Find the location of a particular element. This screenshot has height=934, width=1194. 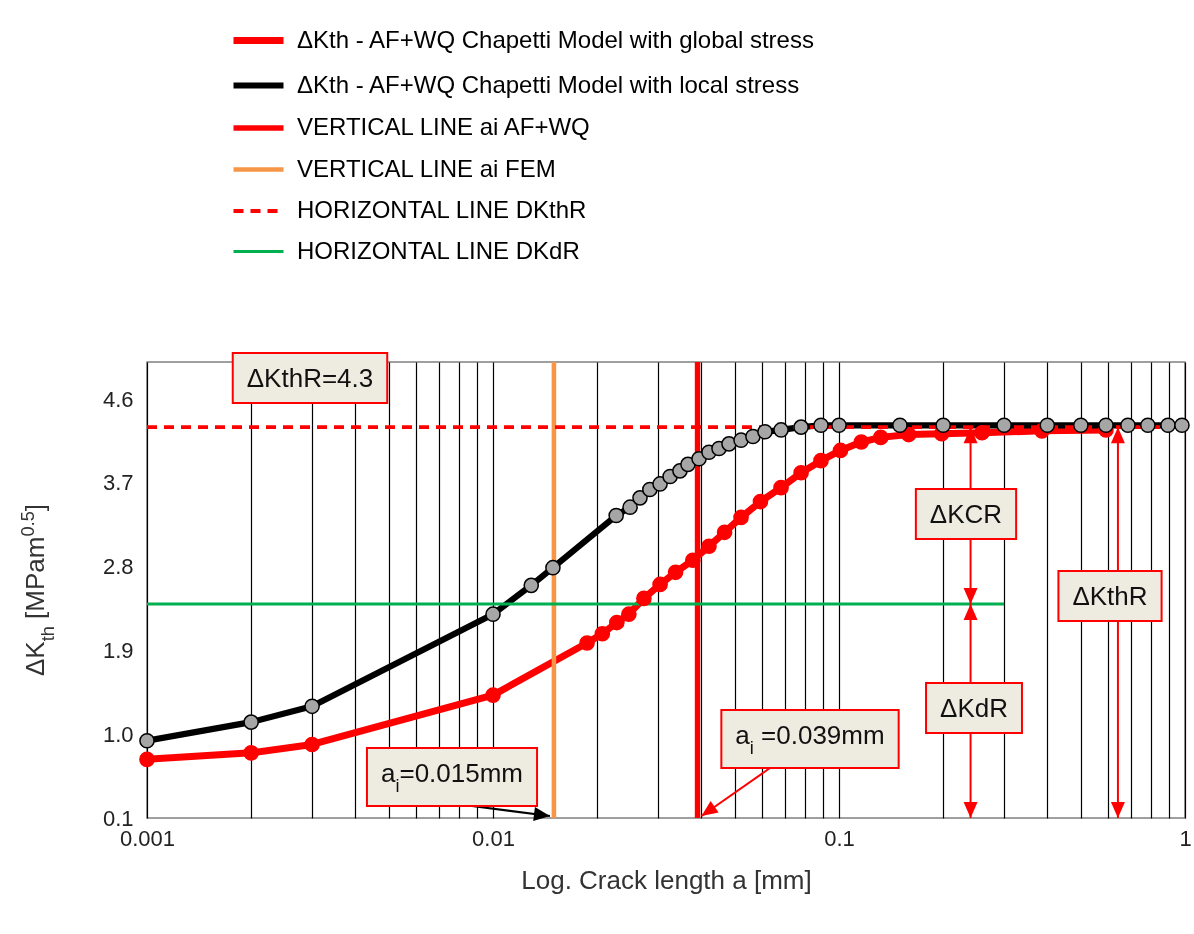

x-tick-label: 0.1 is located at coordinates (839, 838).